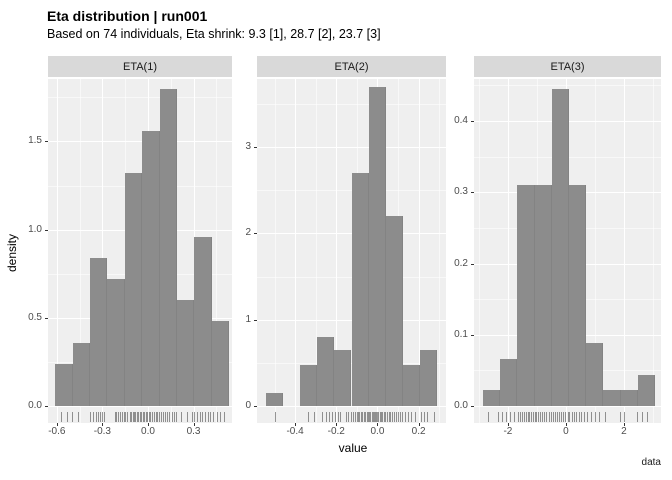 The width and height of the screenshot is (672, 480). Describe the element at coordinates (418, 431) in the screenshot. I see `x-axis-tick-label: 0.2` at that location.